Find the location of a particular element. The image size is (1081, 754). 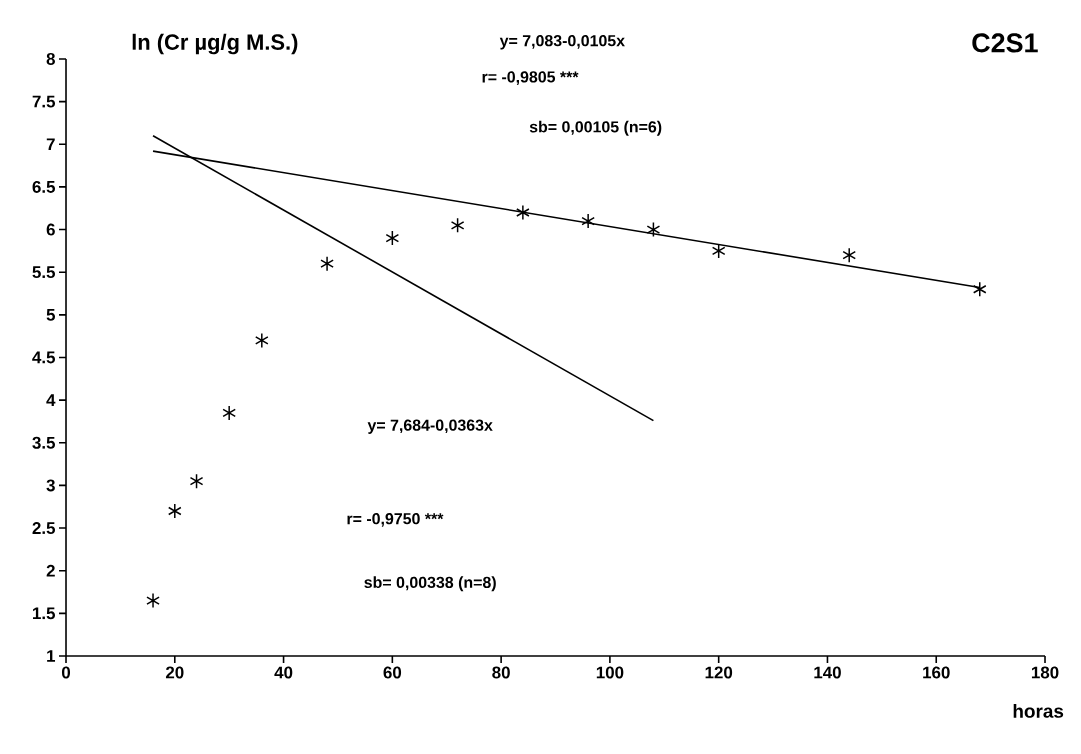

annotation: sb= 0,00105 (n=6) is located at coordinates (595, 128).